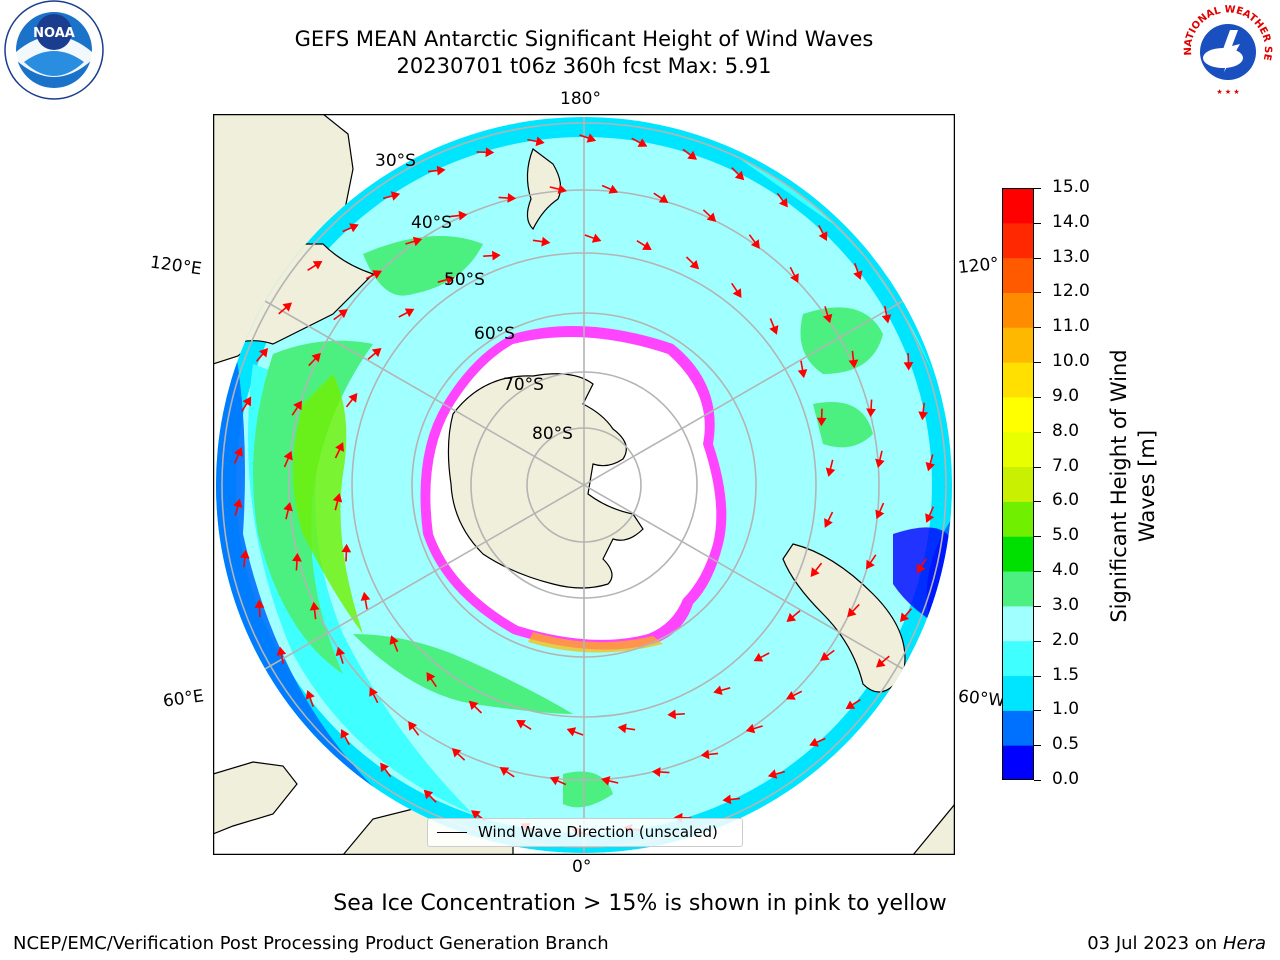  I want to click on legend-label: Wind Wave Direction (unscaled), so click(598, 832).